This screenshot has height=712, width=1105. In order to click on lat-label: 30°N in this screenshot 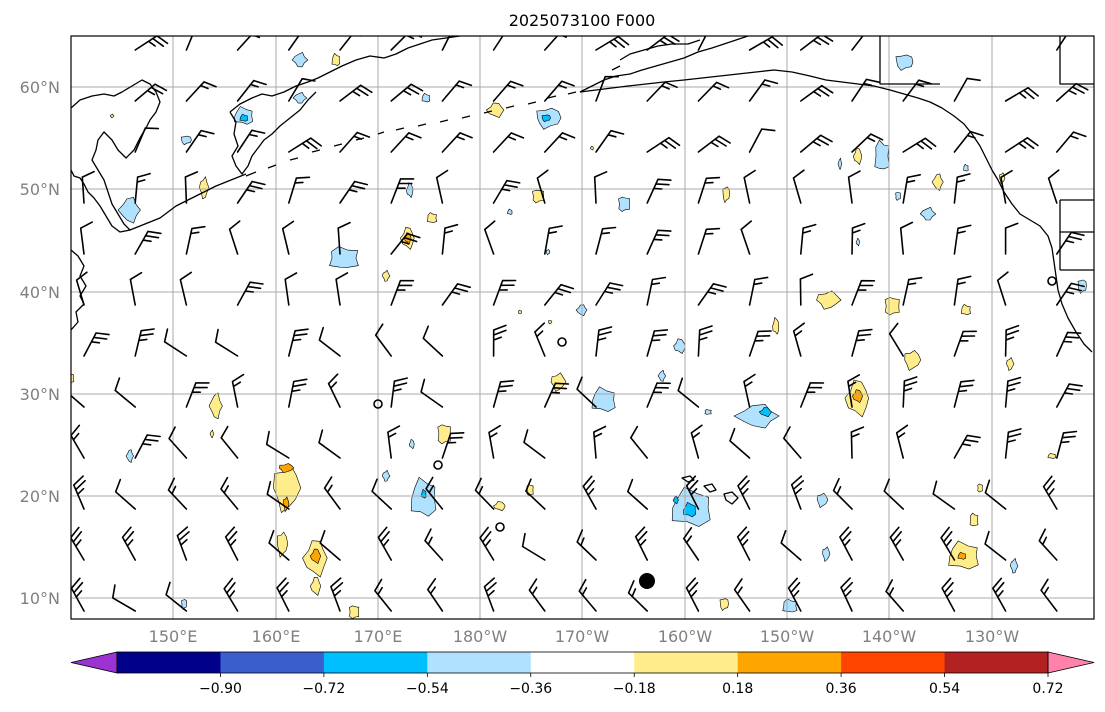, I will do `click(40, 394)`.